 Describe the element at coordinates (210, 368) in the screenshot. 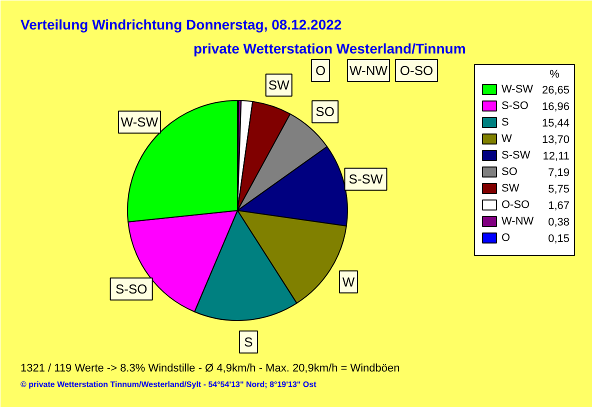

I see `text: 1321 / 119 Werte -> 8.3% Windstille - Ø 4,9km/h - Max. 20,9km/h = Windböen` at that location.